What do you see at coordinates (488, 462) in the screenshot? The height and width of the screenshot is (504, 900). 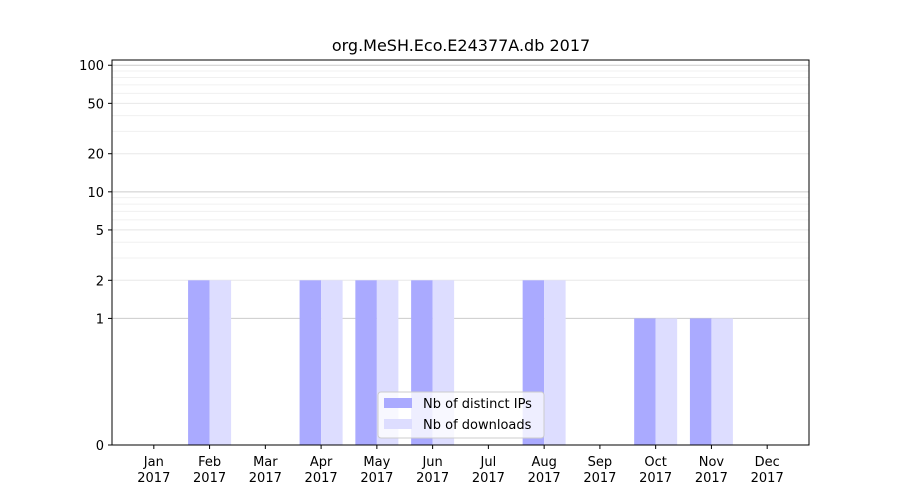 I see `x-tick-label-month: Jul` at bounding box center [488, 462].